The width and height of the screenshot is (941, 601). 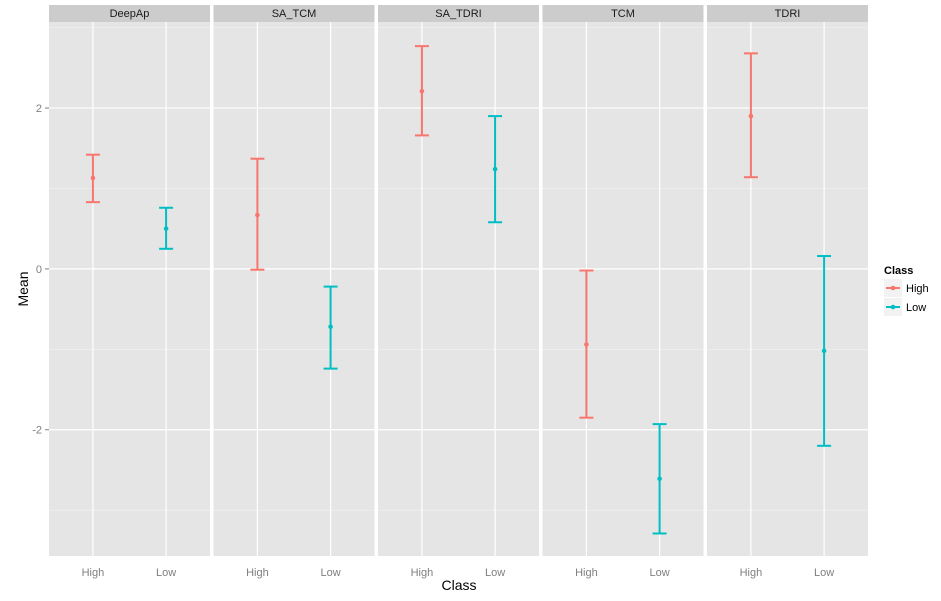 I want to click on strip-label: TCM, so click(x=623, y=14).